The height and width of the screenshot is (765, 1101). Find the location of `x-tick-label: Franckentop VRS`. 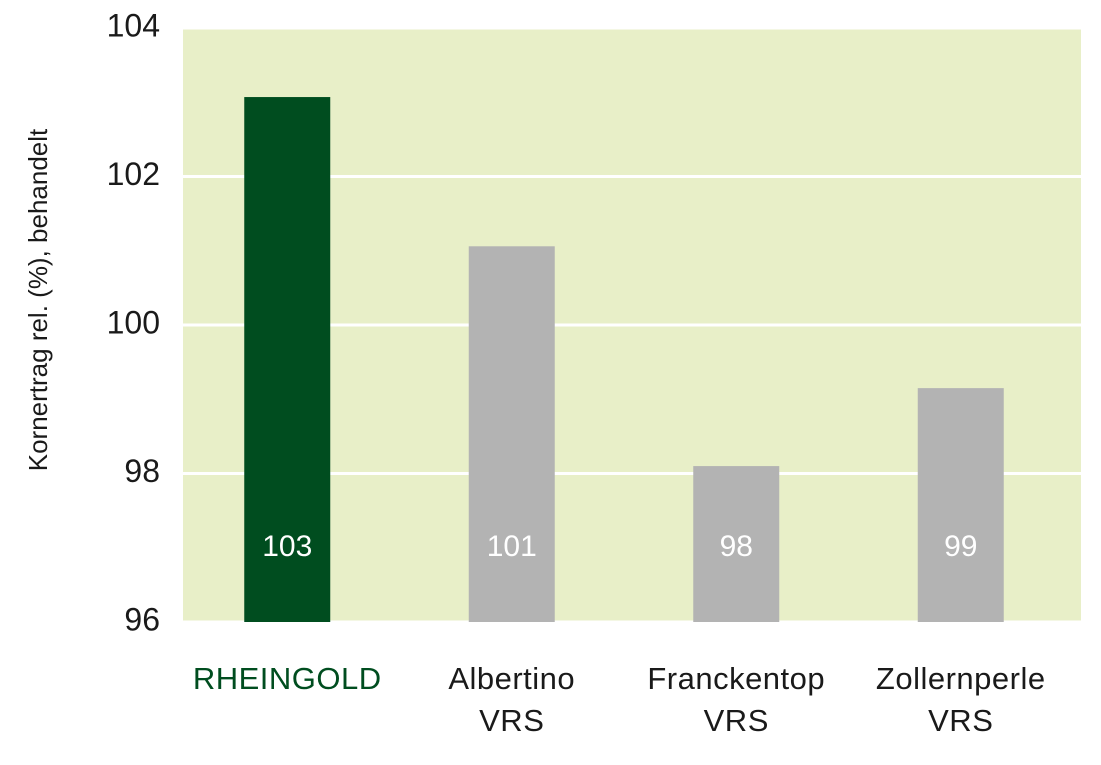

x-tick-label: Franckentop VRS is located at coordinates (736, 699).